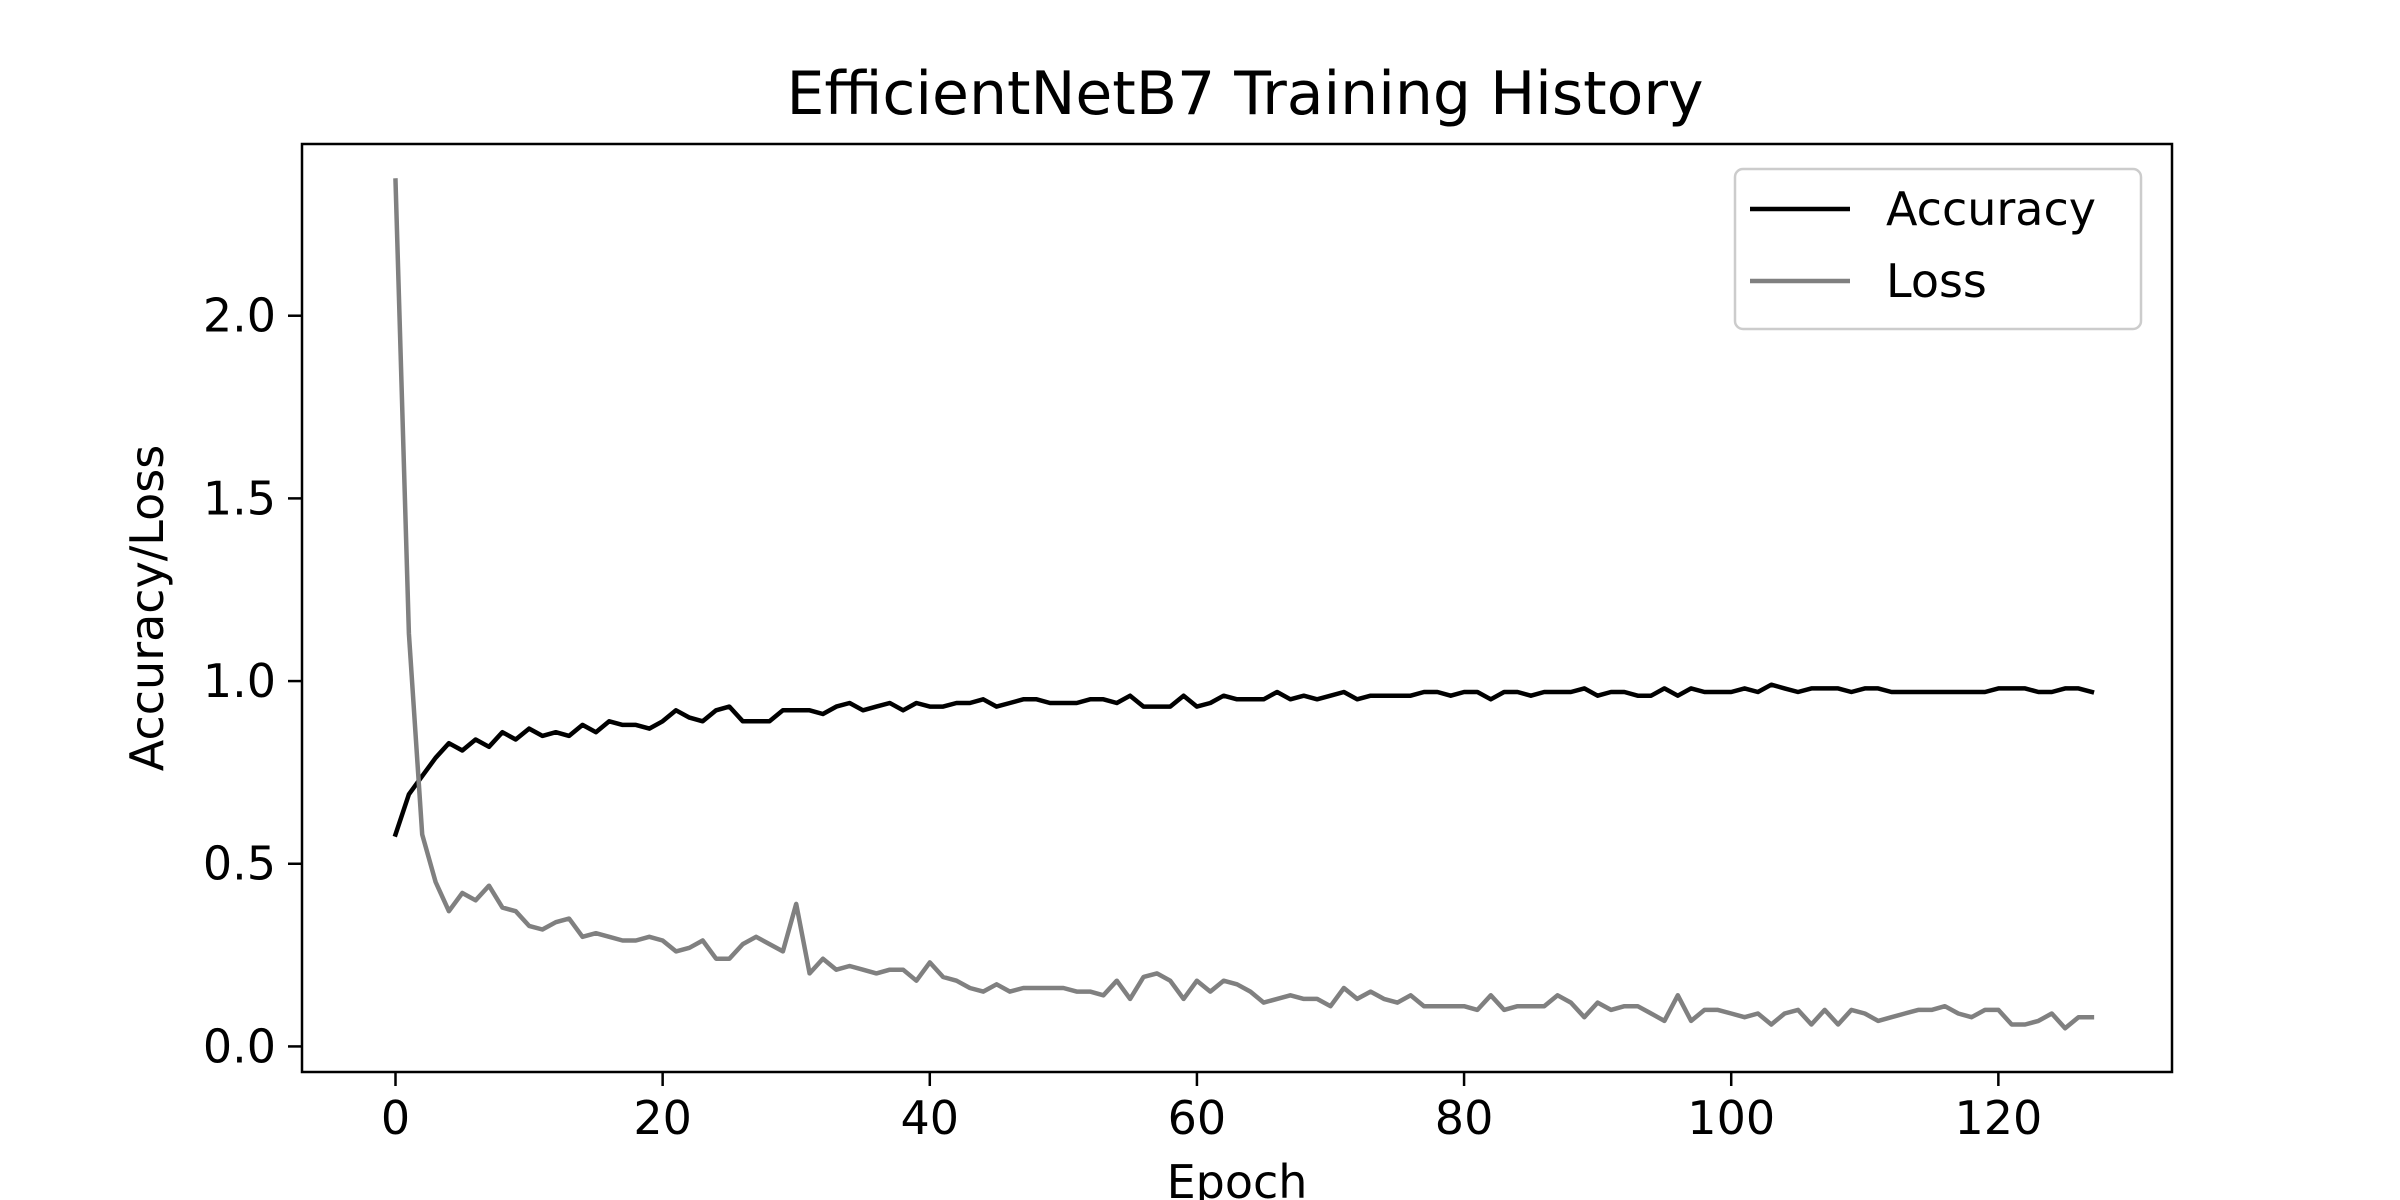 The height and width of the screenshot is (1200, 2400). Describe the element at coordinates (239, 498) in the screenshot. I see `y-tick-label: 1.5` at that location.